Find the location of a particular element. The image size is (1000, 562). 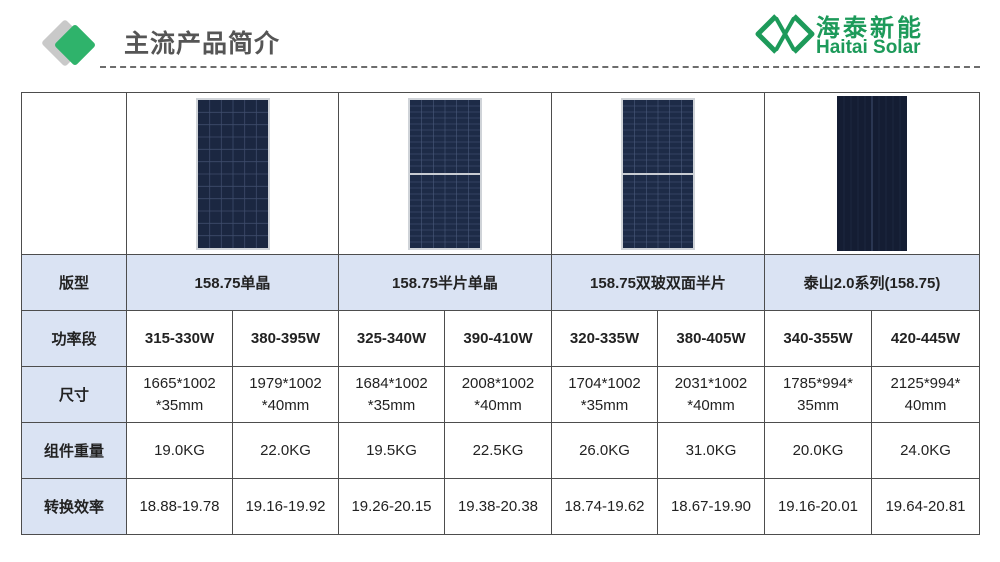

row-label-type: 版型 is located at coordinates (74, 282).